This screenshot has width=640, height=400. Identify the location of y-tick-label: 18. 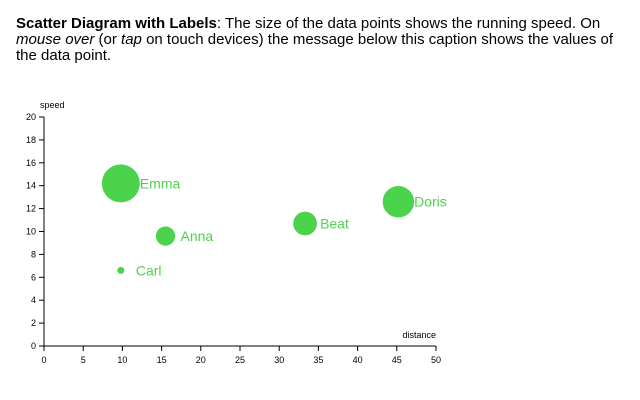
(31, 140).